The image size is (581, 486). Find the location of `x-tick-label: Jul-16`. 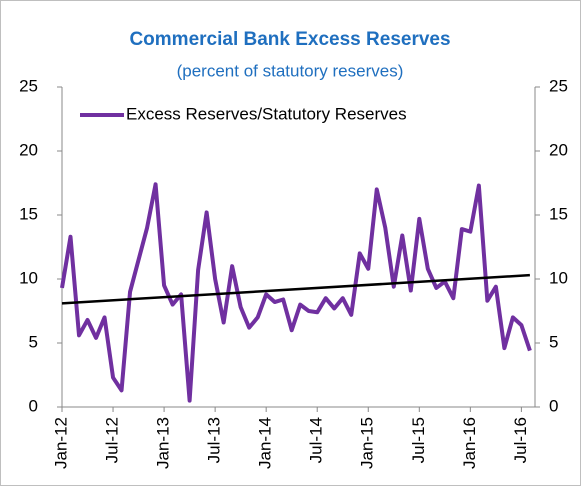

x-tick-label: Jul-16 is located at coordinates (520, 440).